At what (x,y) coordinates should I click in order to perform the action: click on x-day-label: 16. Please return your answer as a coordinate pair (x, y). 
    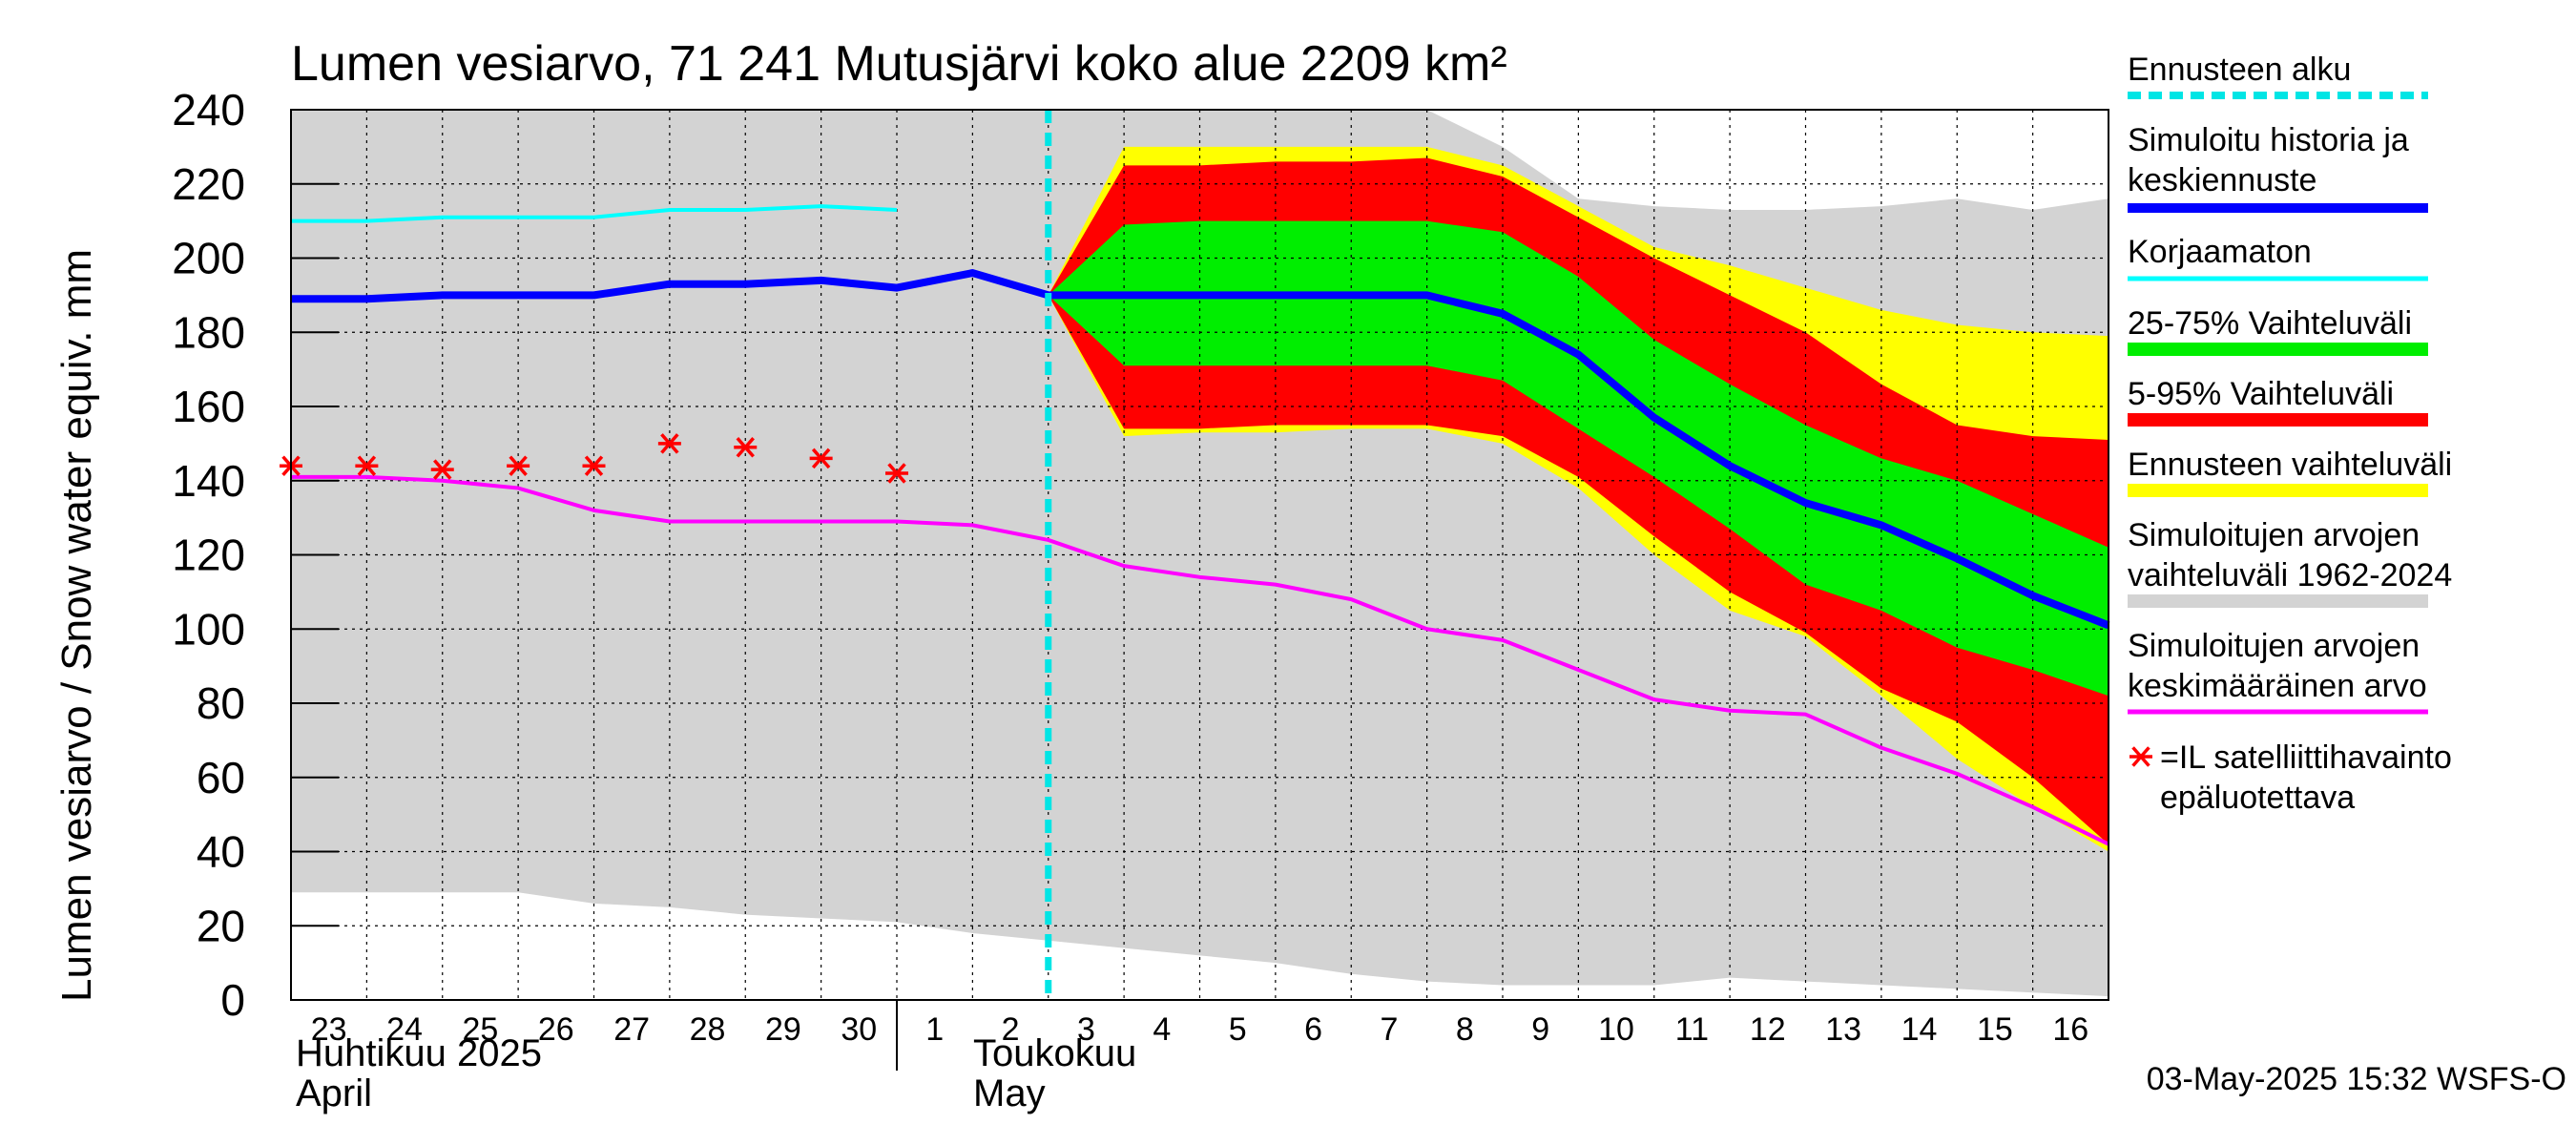
    Looking at the image, I should click on (2070, 1029).